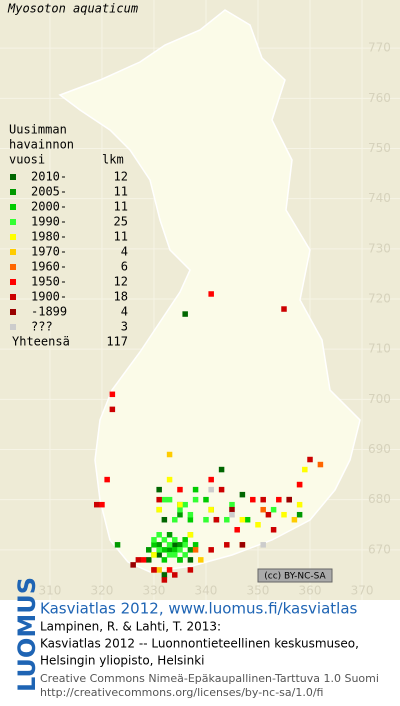 The height and width of the screenshot is (706, 400). What do you see at coordinates (113, 160) in the screenshot?
I see `legend-count-heading: lkm` at bounding box center [113, 160].